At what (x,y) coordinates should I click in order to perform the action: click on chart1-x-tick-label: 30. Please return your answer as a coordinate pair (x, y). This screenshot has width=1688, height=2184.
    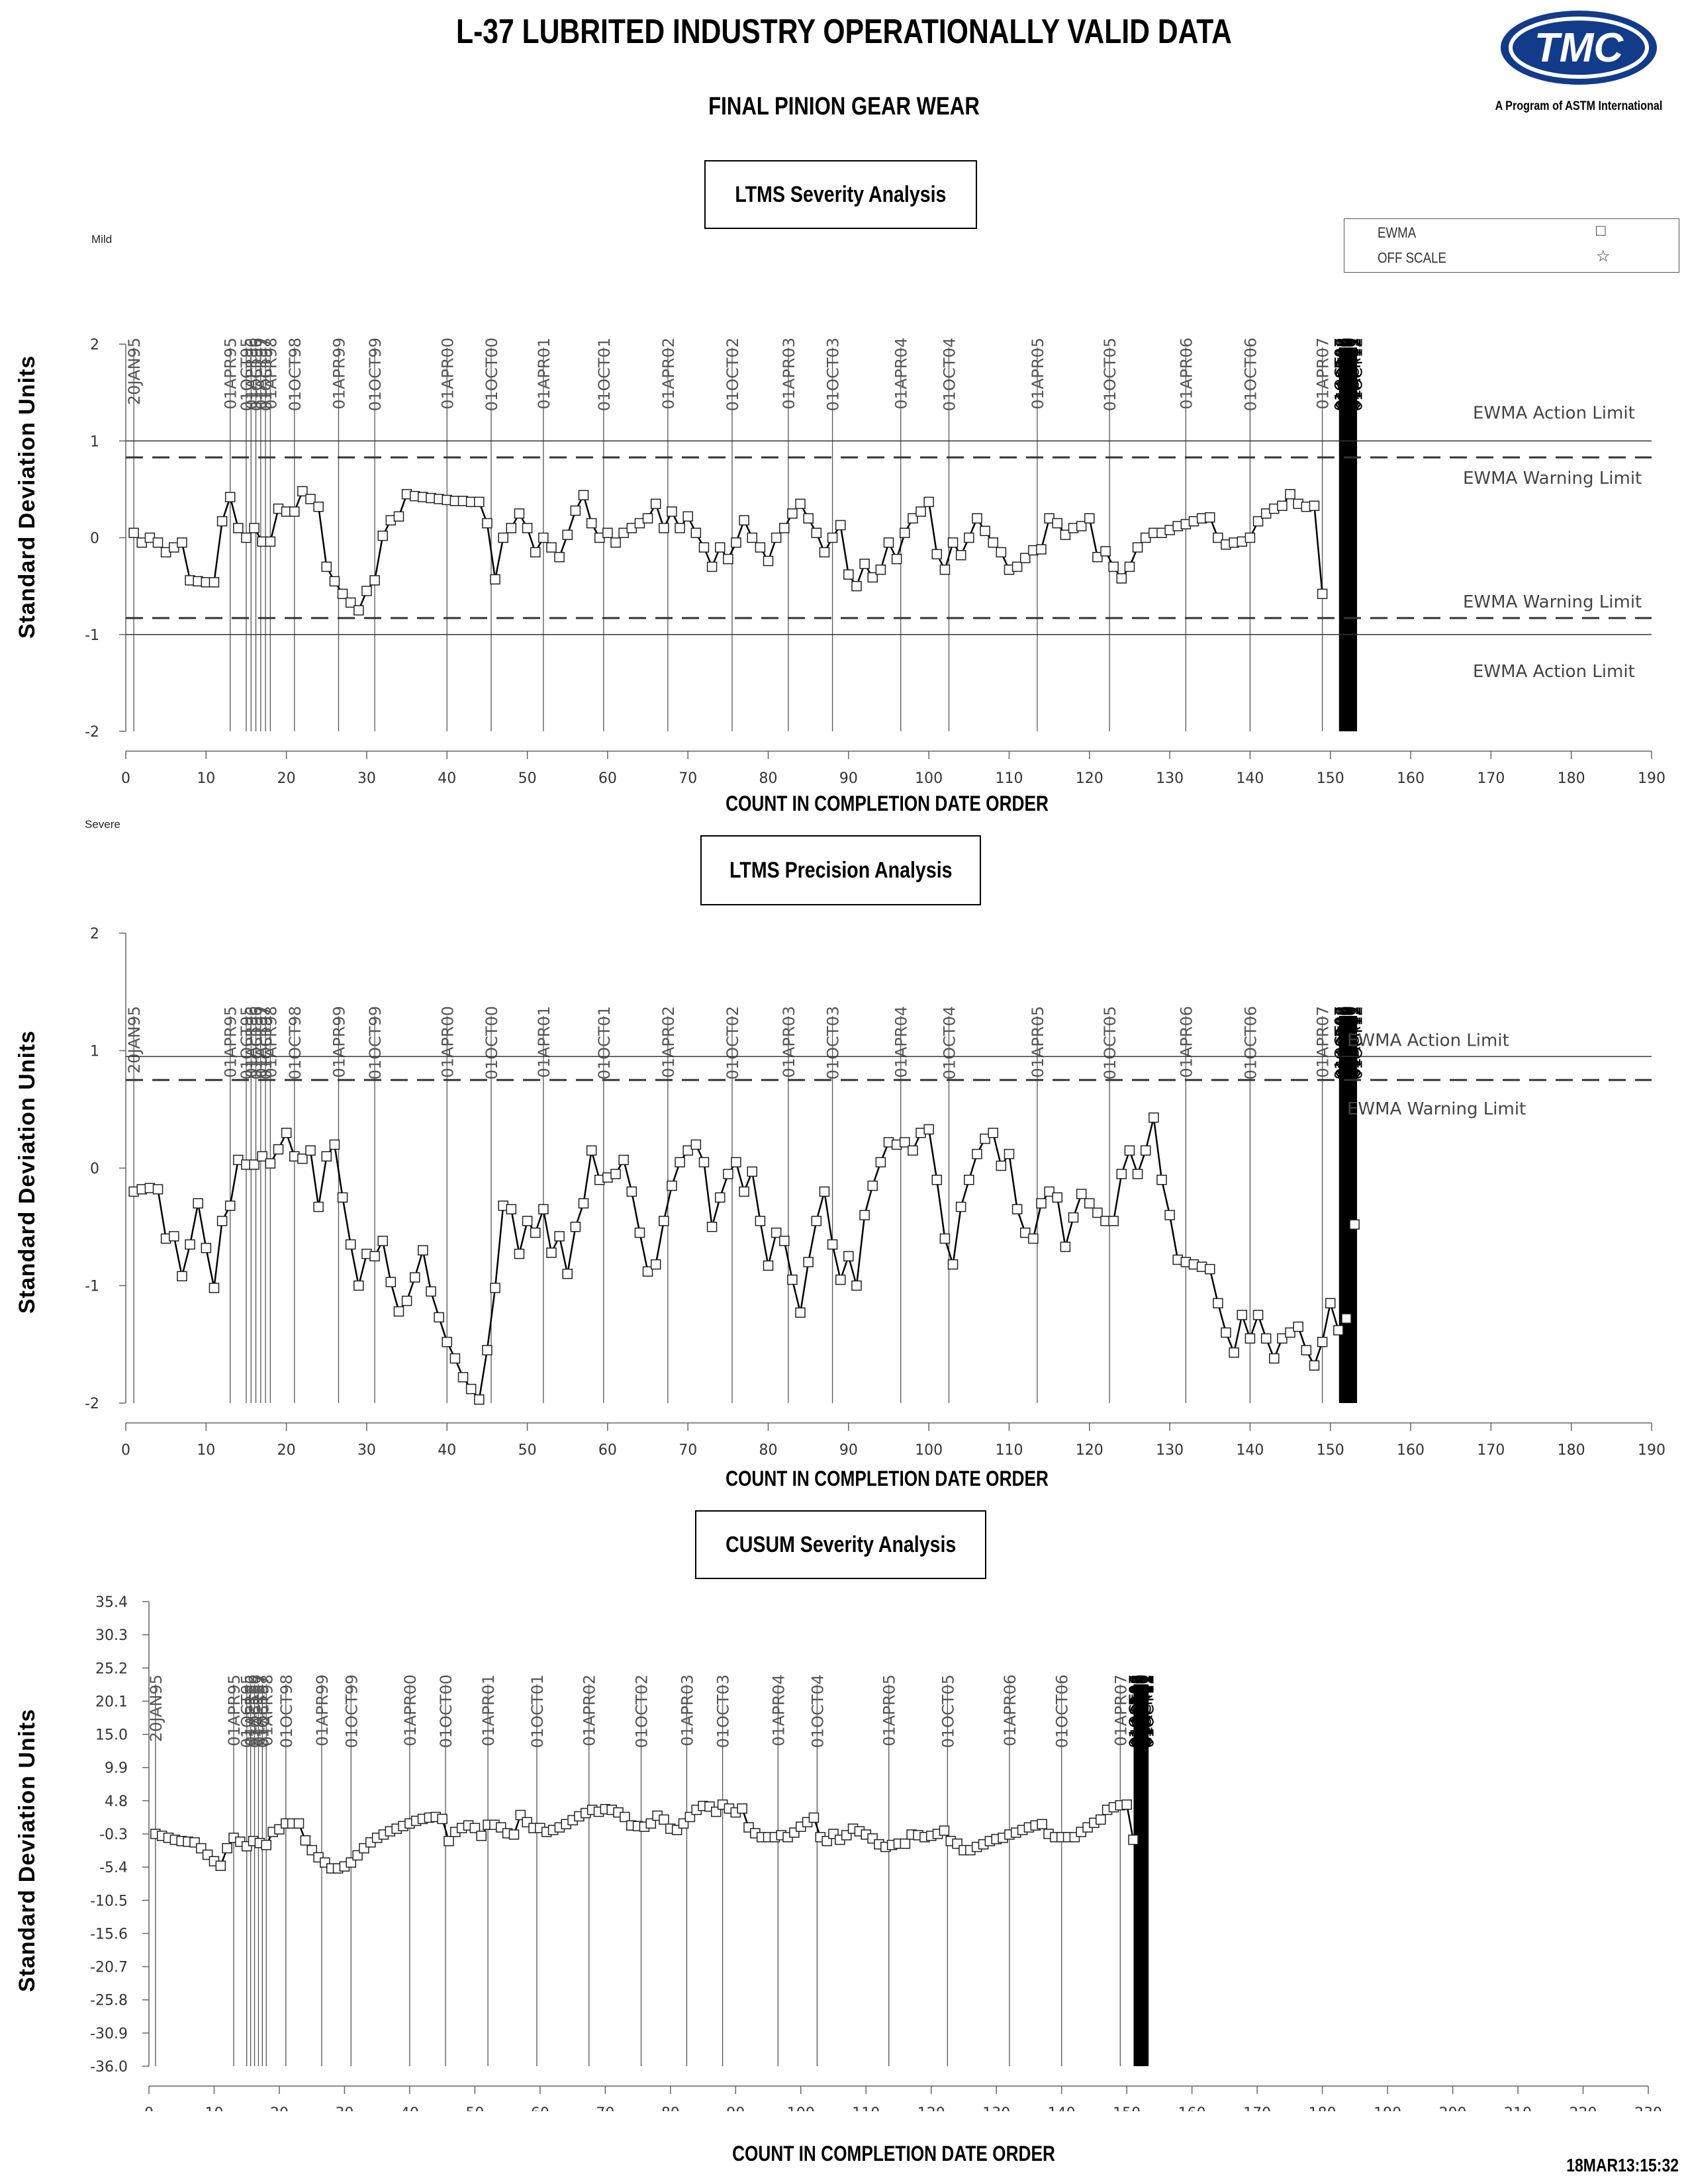
    Looking at the image, I should click on (366, 778).